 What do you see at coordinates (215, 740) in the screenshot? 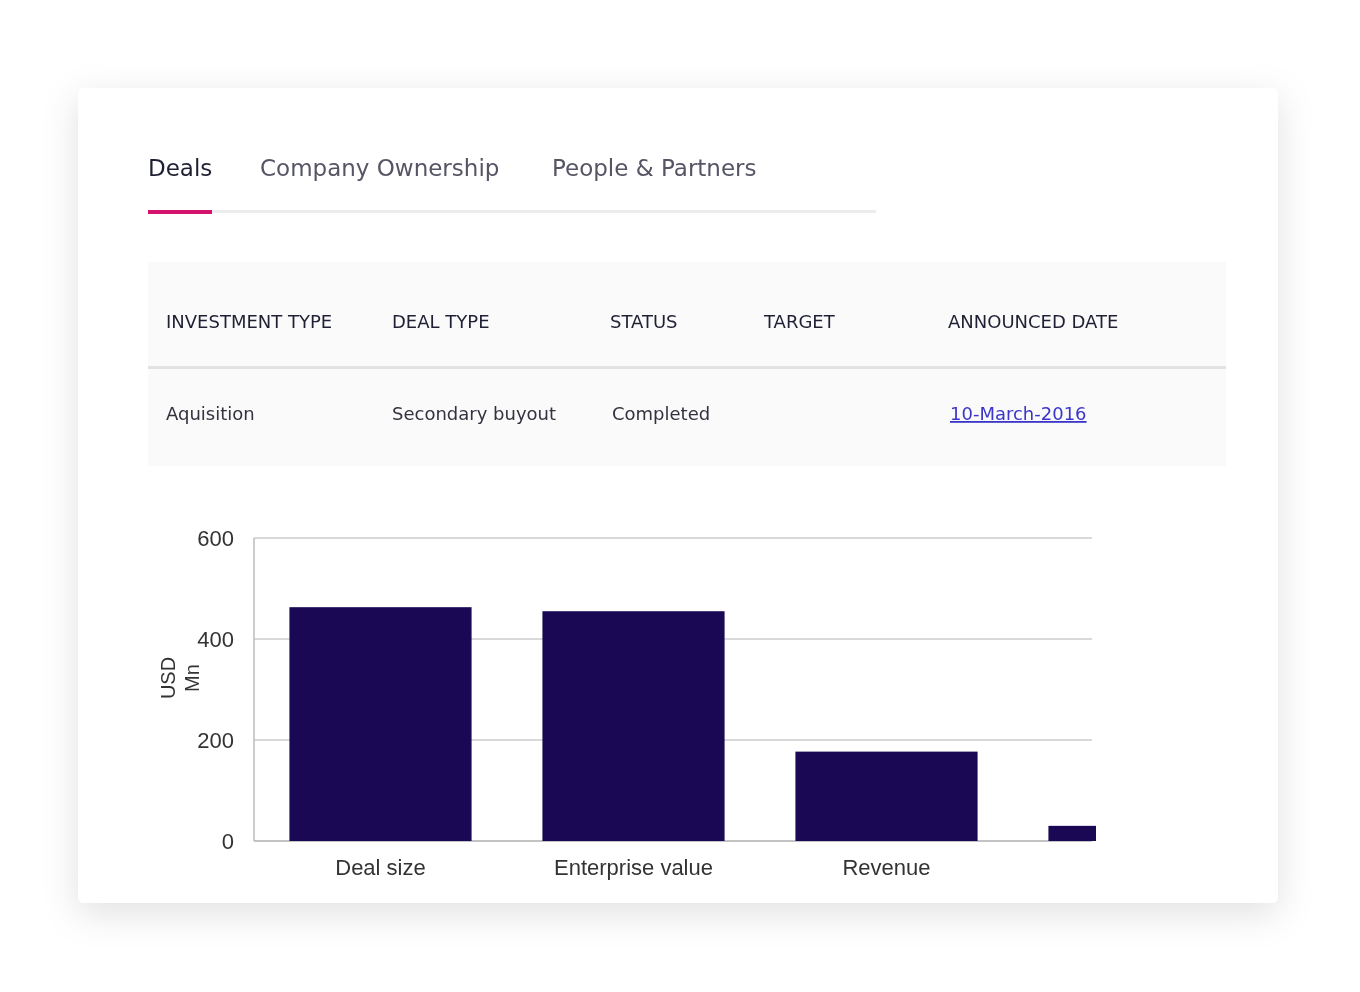
I see `y-tick-label: 200` at bounding box center [215, 740].